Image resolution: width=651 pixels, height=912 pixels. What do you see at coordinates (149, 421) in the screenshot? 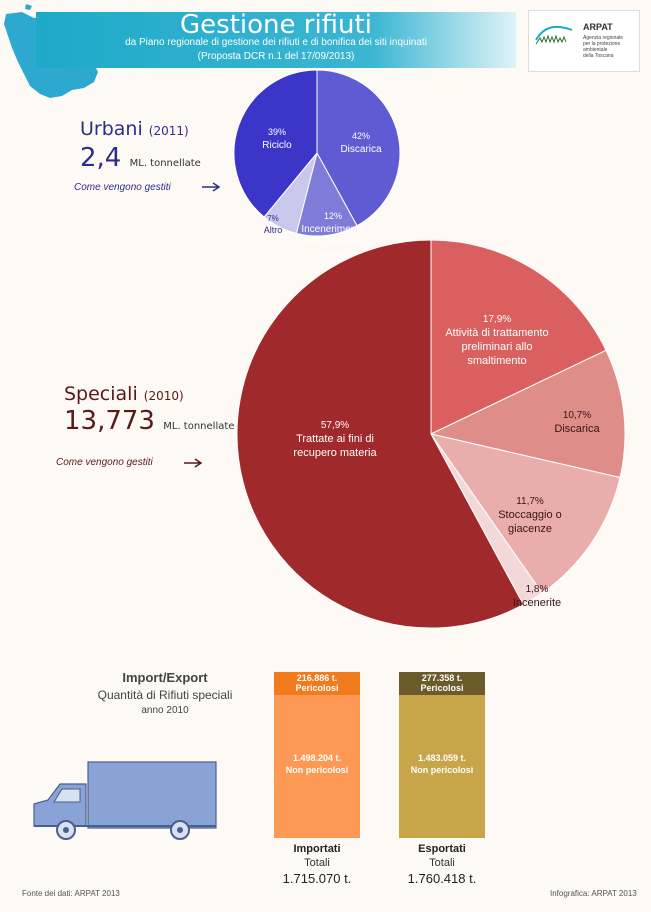
I see `speciali-value: 13,773 ML. tonnellate` at bounding box center [149, 421].